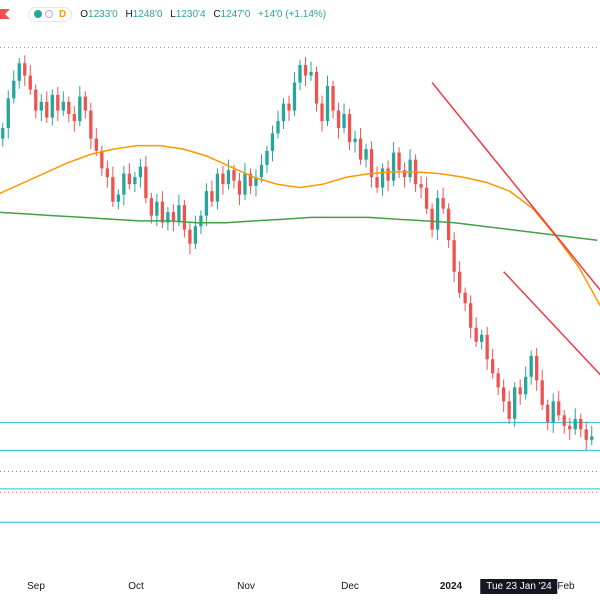  I want to click on trend-channel-group, so click(515, 229).